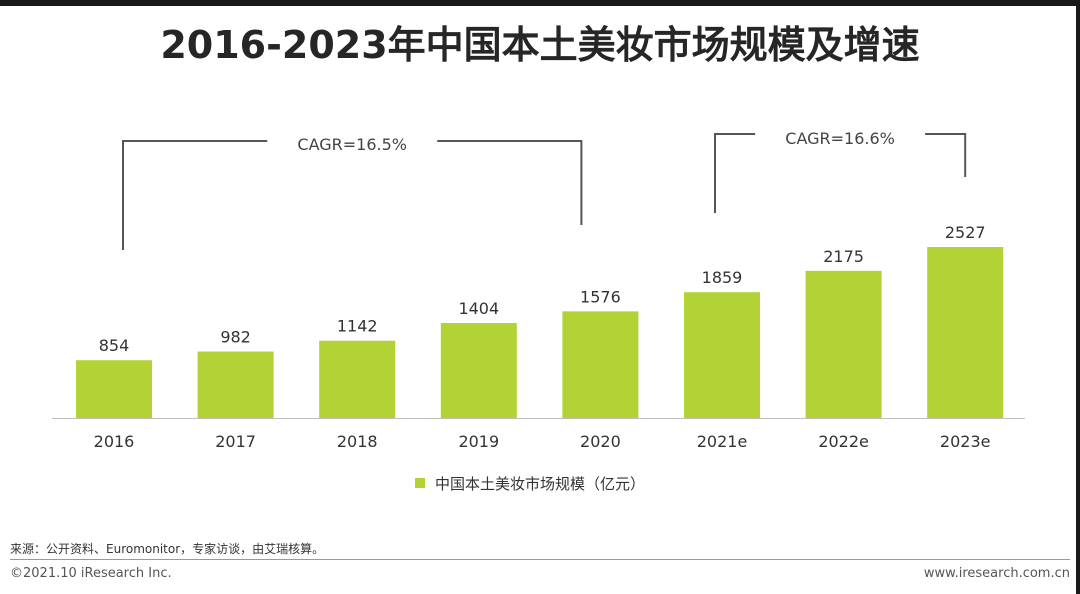 Image resolution: width=1080 pixels, height=594 pixels. I want to click on x-tick-2016: 2016, so click(114, 441).